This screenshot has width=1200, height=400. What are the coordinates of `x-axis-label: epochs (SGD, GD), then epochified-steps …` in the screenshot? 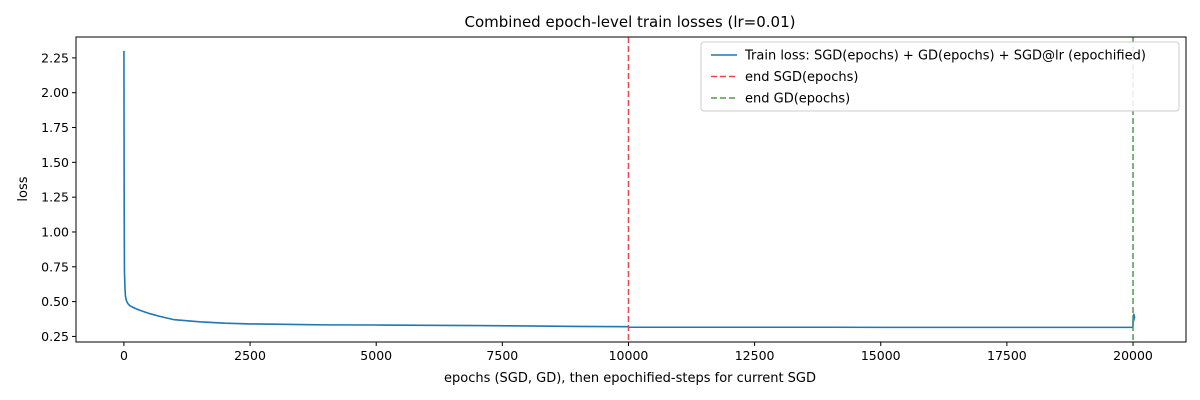 It's located at (630, 378).